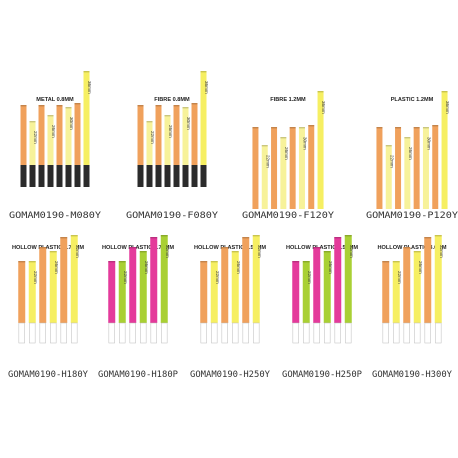 This screenshot has height=458, width=458. I want to click on product-title: METAL 0.8MM, so click(55, 100).